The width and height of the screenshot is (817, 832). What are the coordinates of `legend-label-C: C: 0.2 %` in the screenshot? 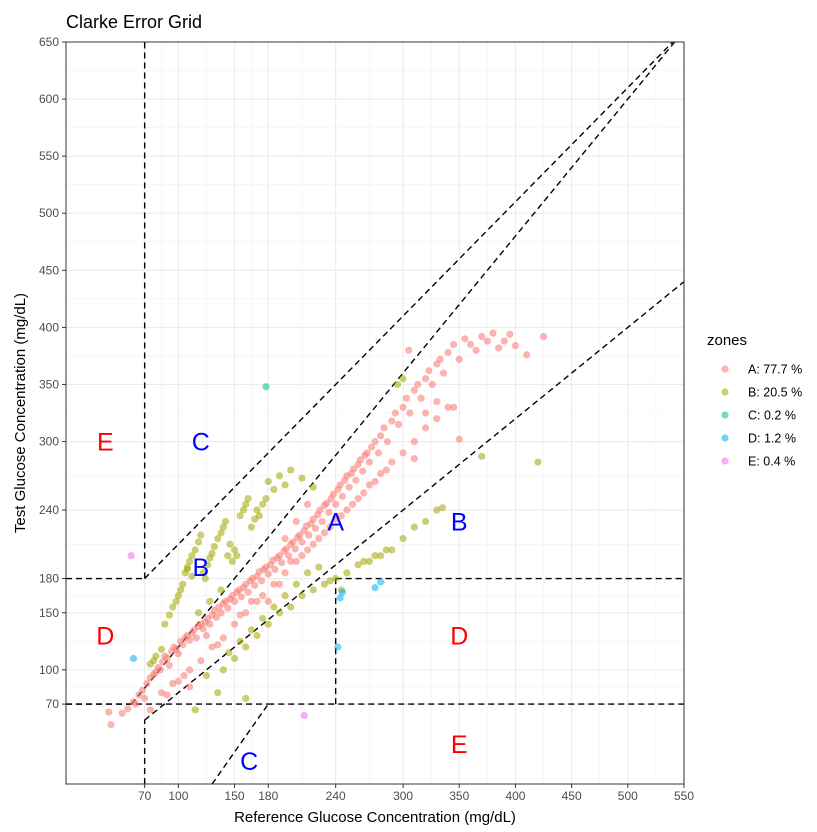 It's located at (772, 416).